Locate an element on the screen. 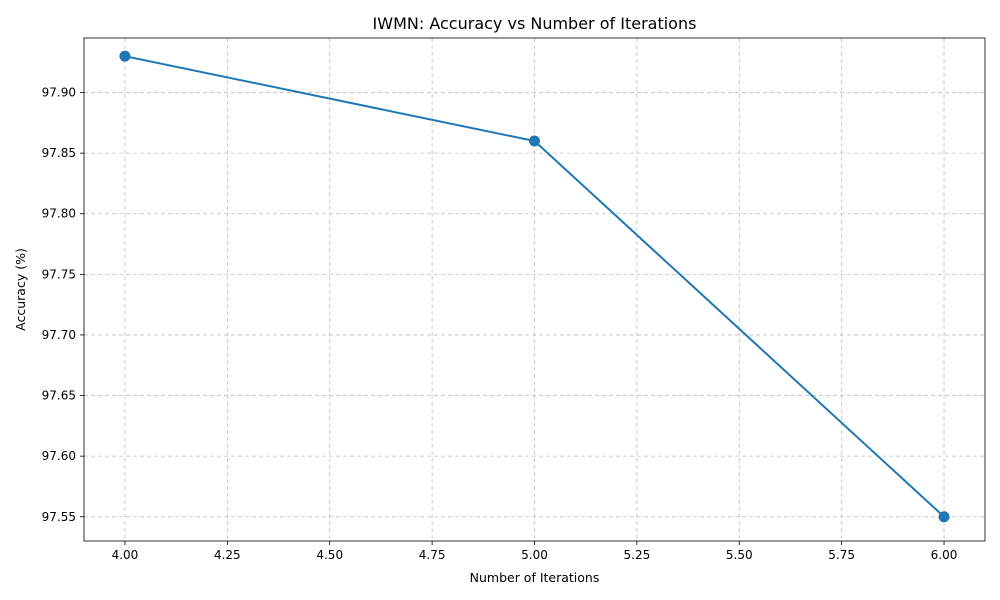  y-tick-label: 97.85 is located at coordinates (59, 153).